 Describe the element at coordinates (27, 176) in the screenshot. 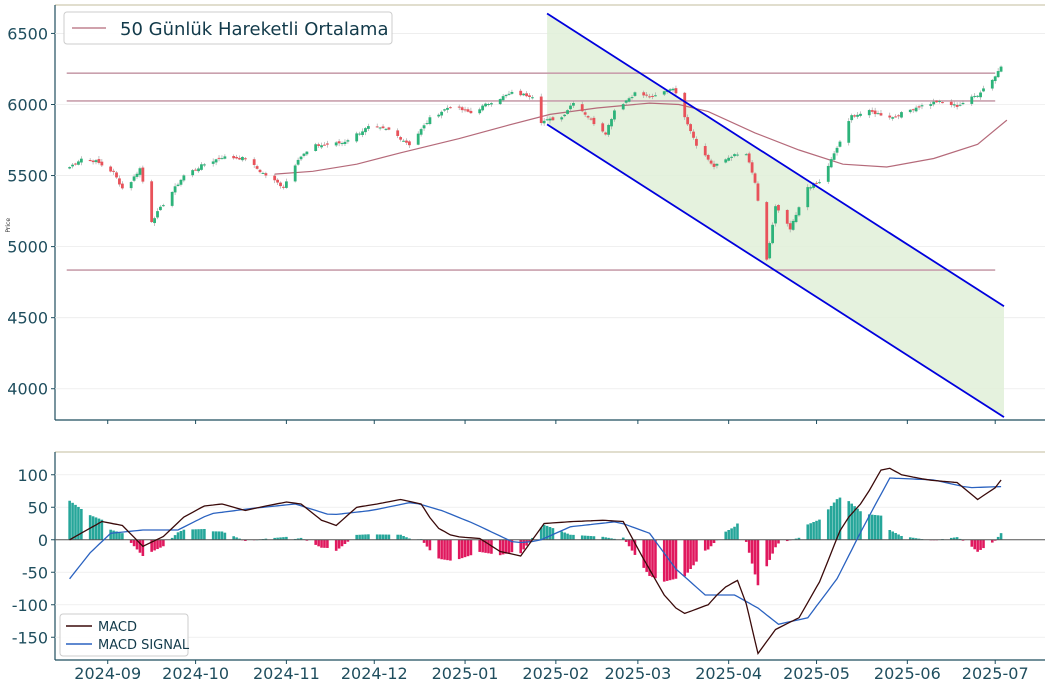

I see `price-y-tick-label: 5500` at that location.